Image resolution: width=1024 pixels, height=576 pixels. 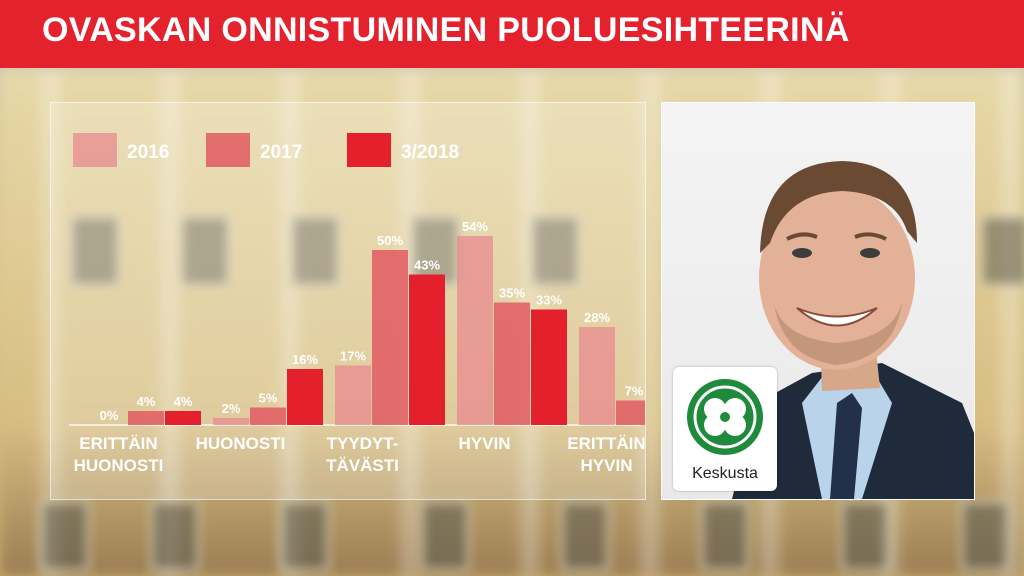 I want to click on portrait-photo, so click(x=853, y=330).